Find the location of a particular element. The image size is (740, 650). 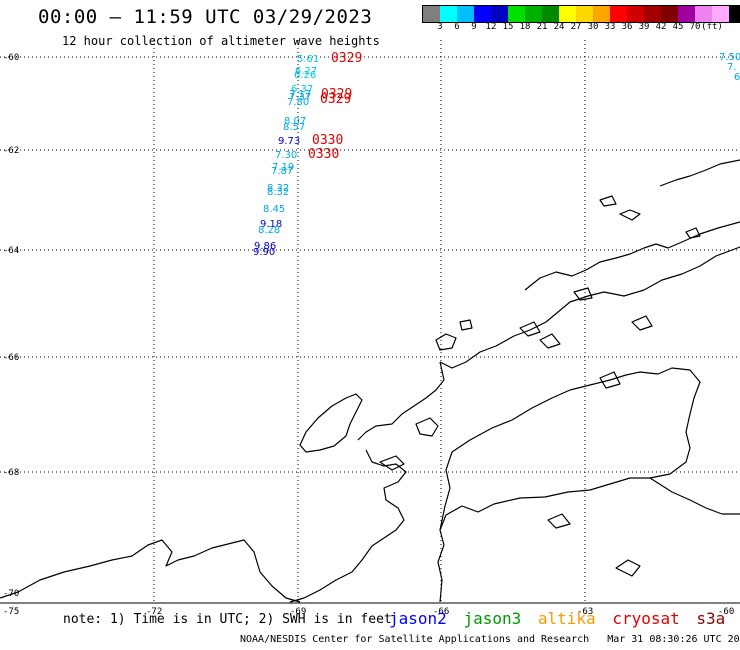

adelaide-island-coastline is located at coordinates (427, 427).